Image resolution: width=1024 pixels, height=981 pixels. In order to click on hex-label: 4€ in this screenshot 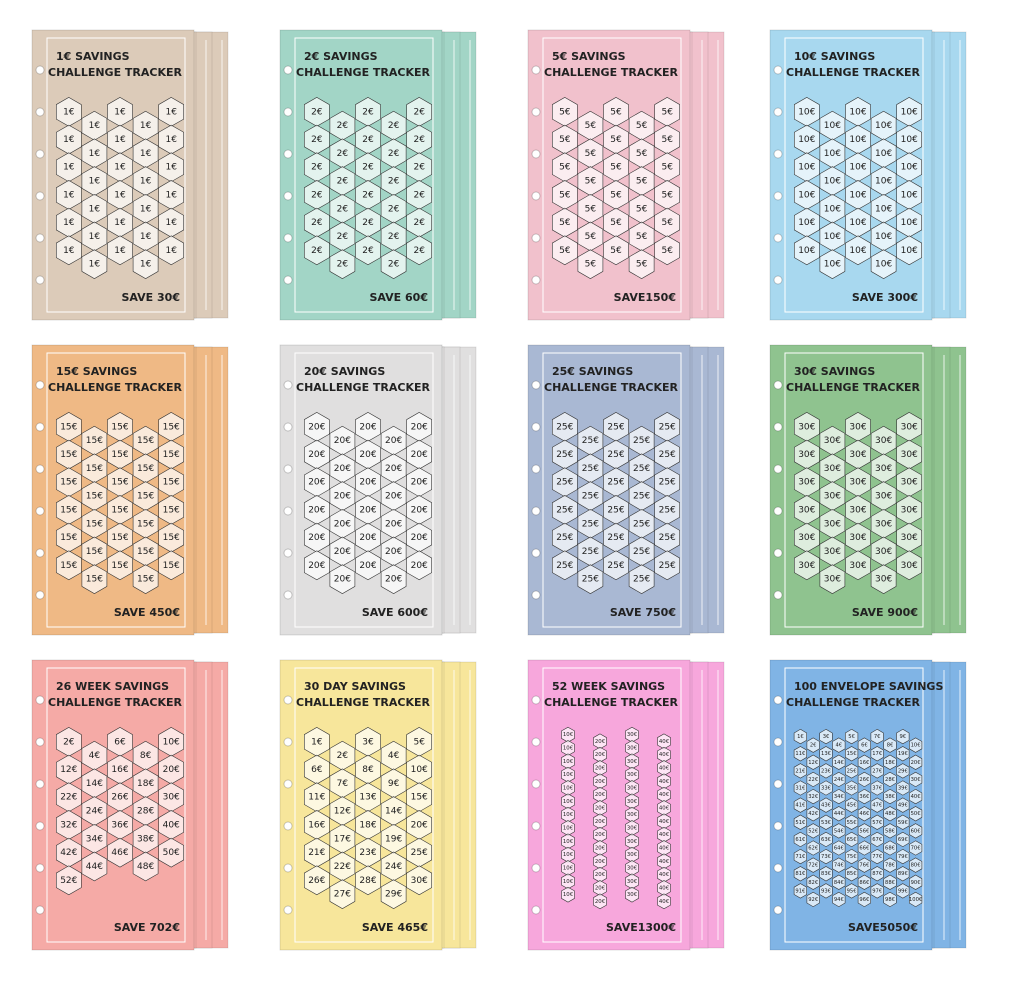, I will do `click(838, 746)`.